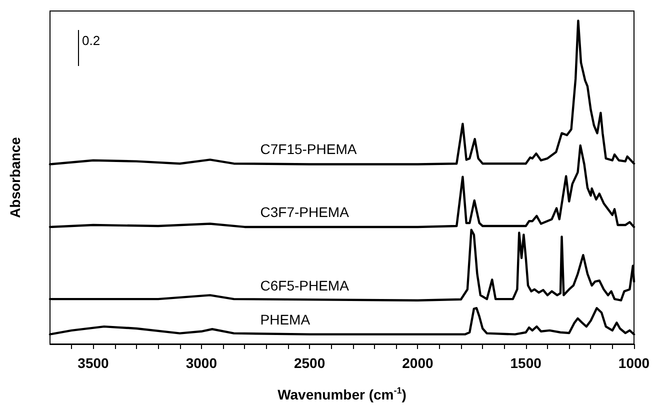 This screenshot has width=653, height=414. Describe the element at coordinates (94, 363) in the screenshot. I see `x-tick-label: 3500` at that location.